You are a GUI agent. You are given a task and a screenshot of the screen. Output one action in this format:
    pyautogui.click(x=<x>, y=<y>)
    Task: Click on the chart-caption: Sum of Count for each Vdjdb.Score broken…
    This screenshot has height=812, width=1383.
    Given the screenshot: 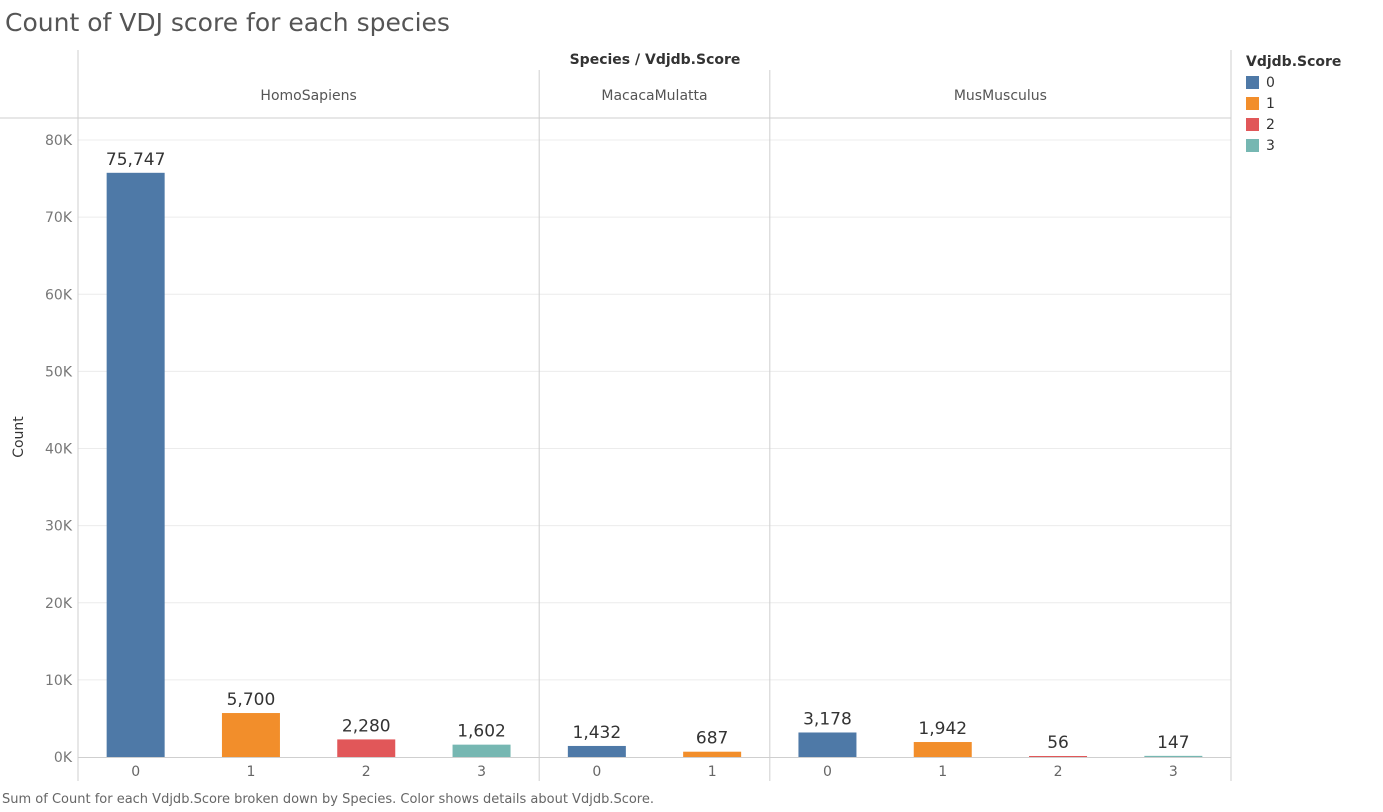 What is the action you would take?
    pyautogui.click(x=328, y=799)
    